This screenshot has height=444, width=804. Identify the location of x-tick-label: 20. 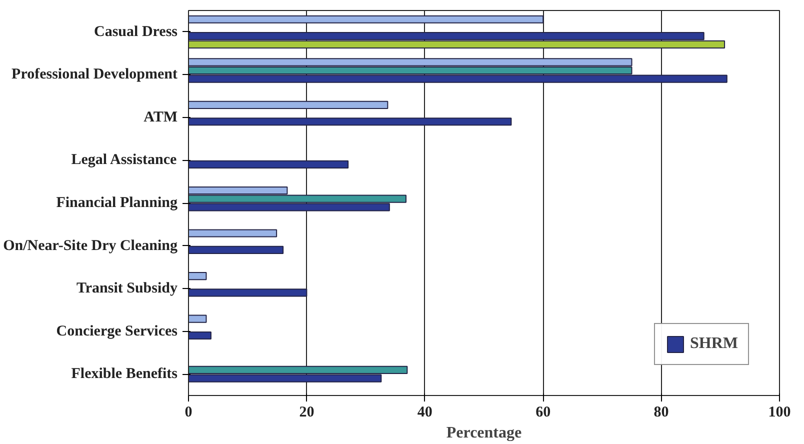
(306, 412).